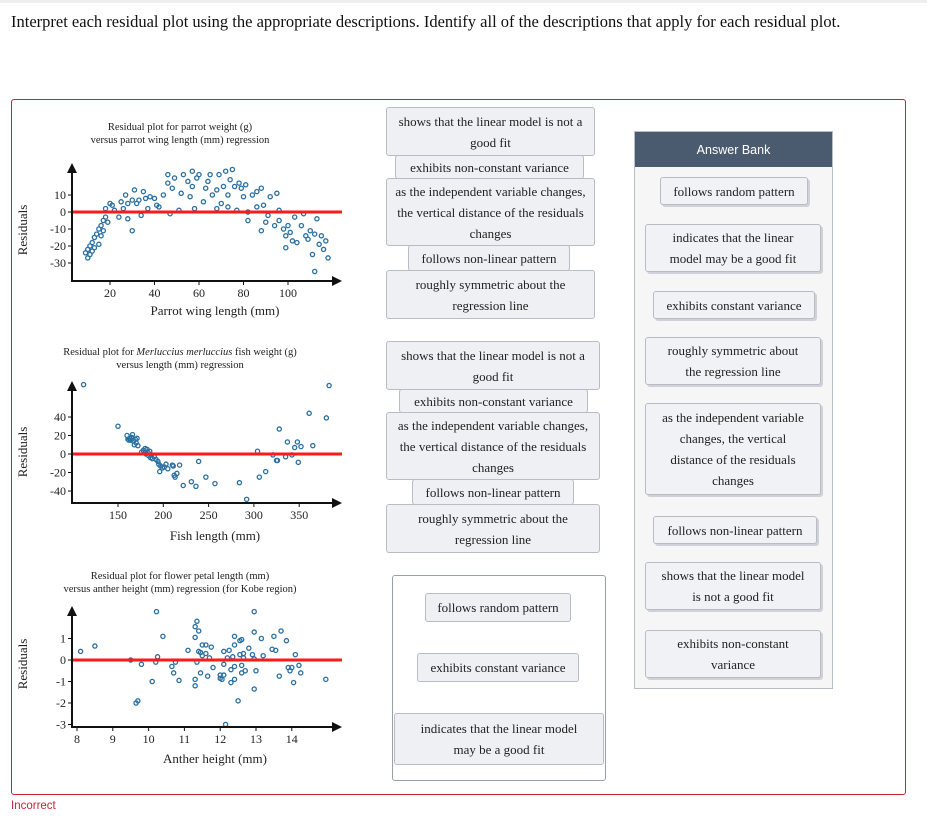 Image resolution: width=927 pixels, height=834 pixels. I want to click on x-tick-label: 300, so click(254, 515).